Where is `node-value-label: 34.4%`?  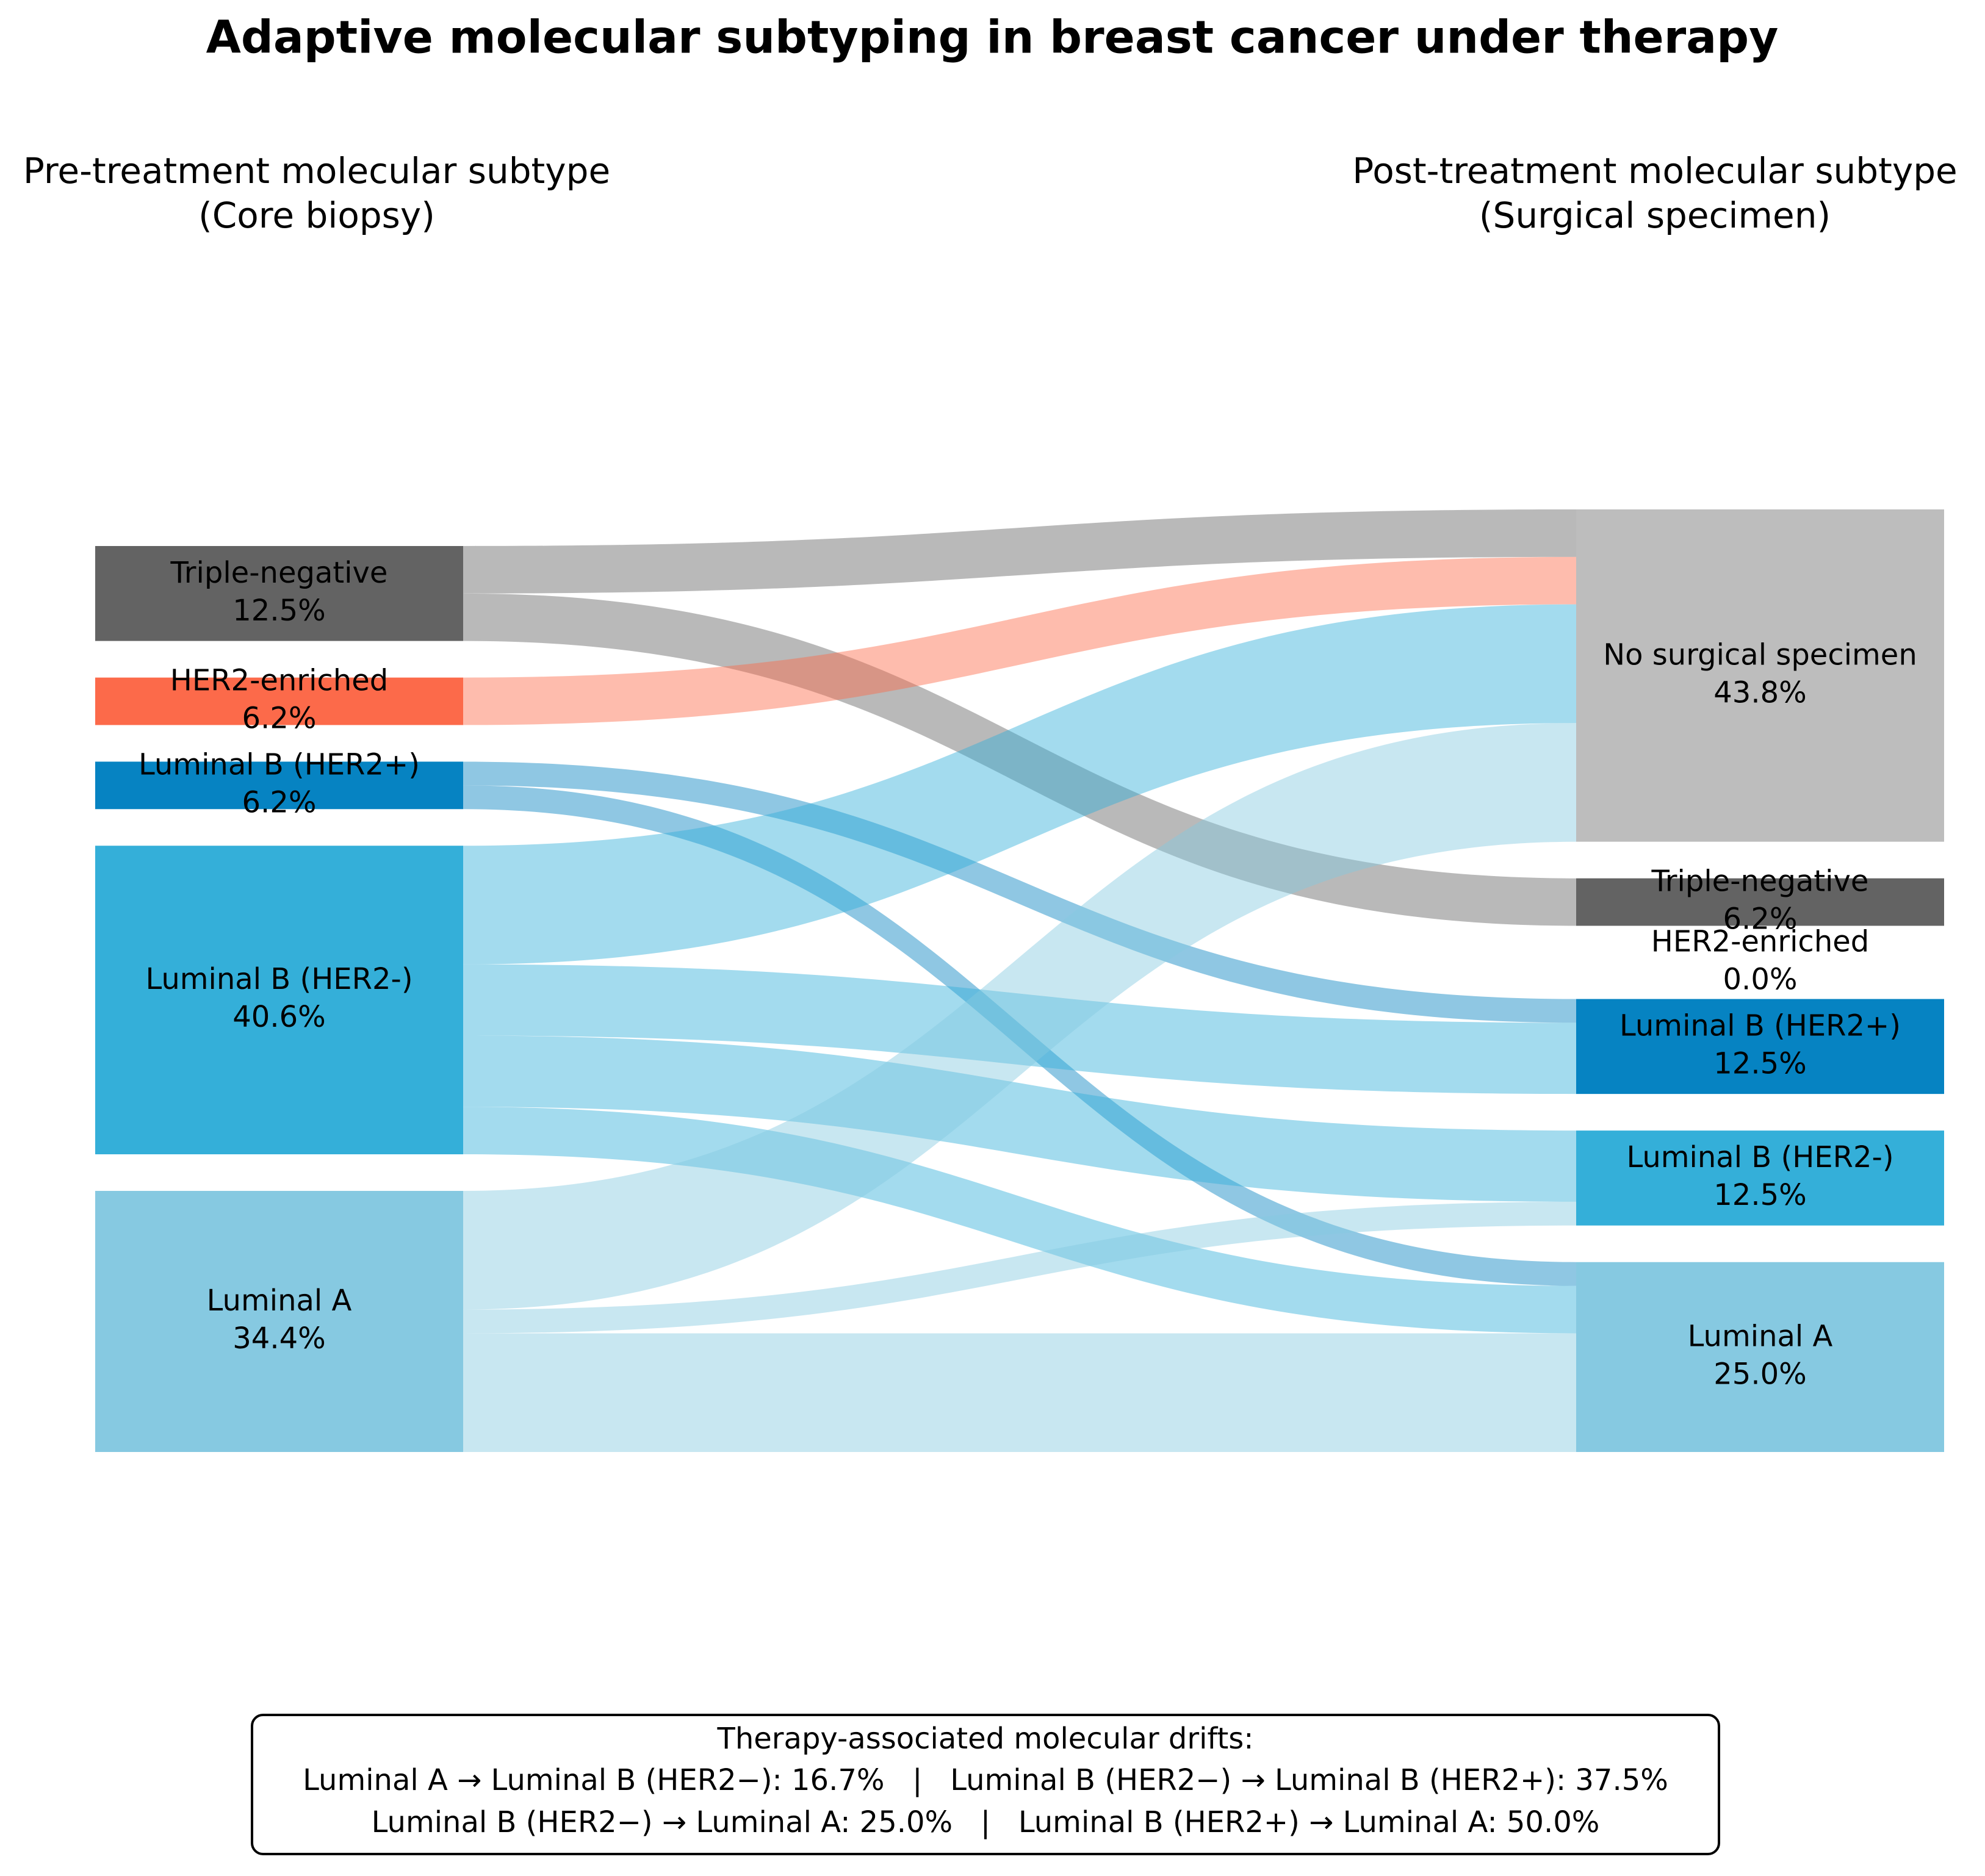
node-value-label: 34.4% is located at coordinates (278, 1339).